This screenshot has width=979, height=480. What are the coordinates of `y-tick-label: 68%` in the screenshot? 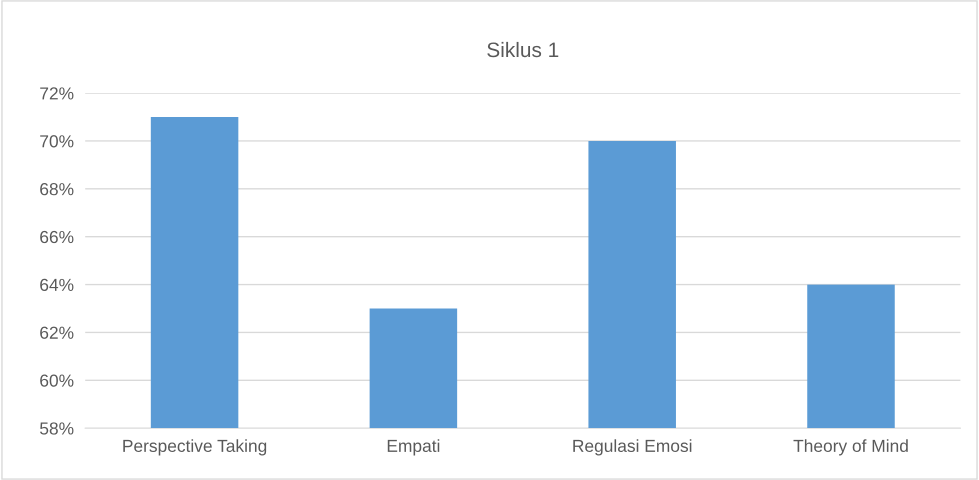 It's located at (57, 189).